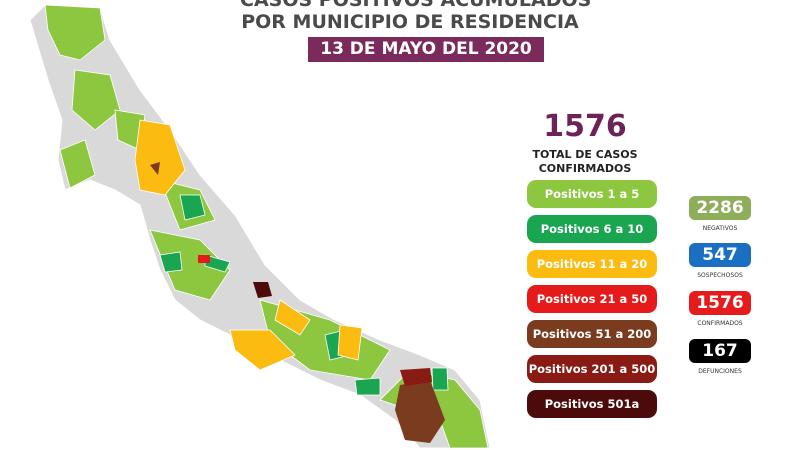 This screenshot has height=450, width=800. Describe the element at coordinates (592, 369) in the screenshot. I see `legend-item-201-500: Positivos 201 a 500` at that location.